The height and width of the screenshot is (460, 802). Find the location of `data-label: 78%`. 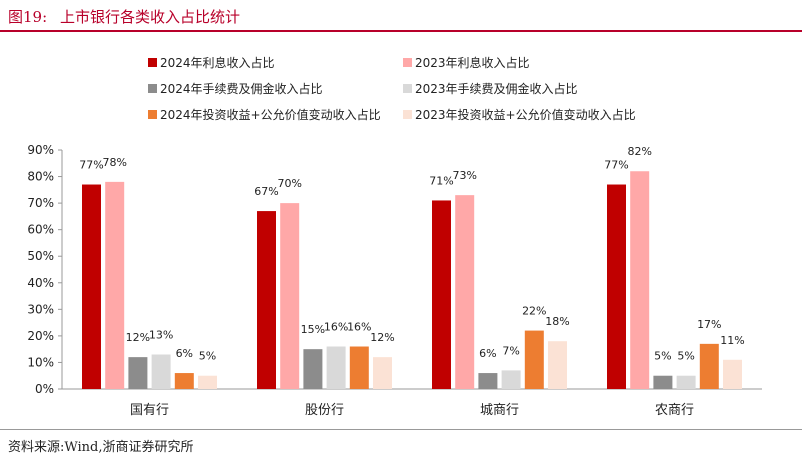

data-label: 78% is located at coordinates (114, 162).